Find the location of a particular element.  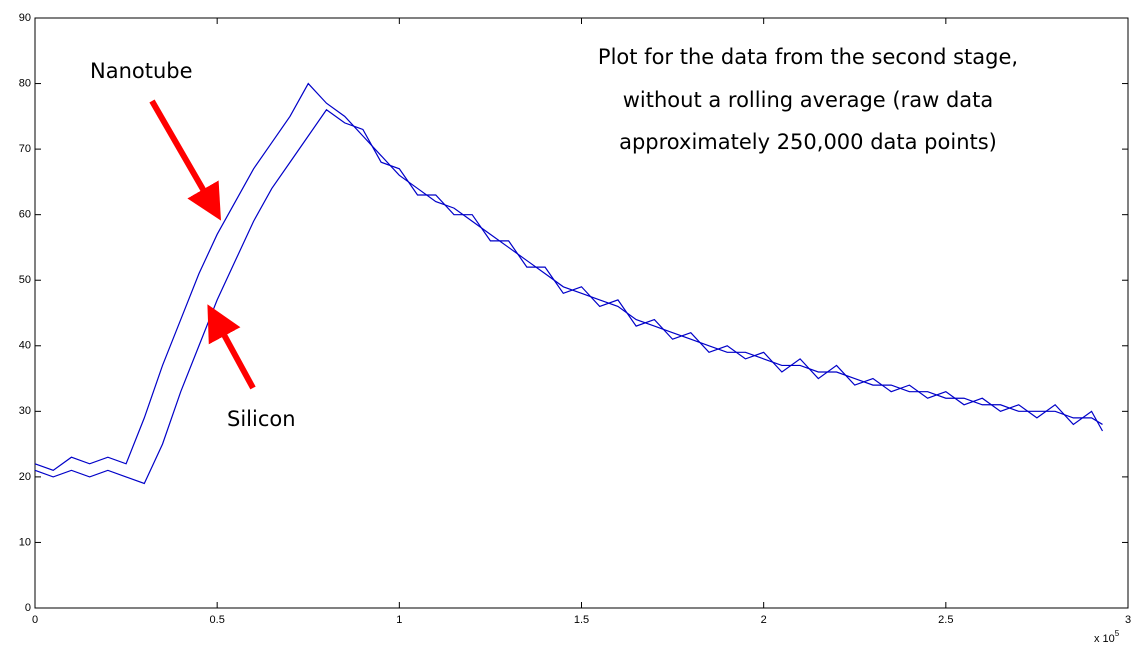

y-tick-label: 20 is located at coordinates (25, 477).